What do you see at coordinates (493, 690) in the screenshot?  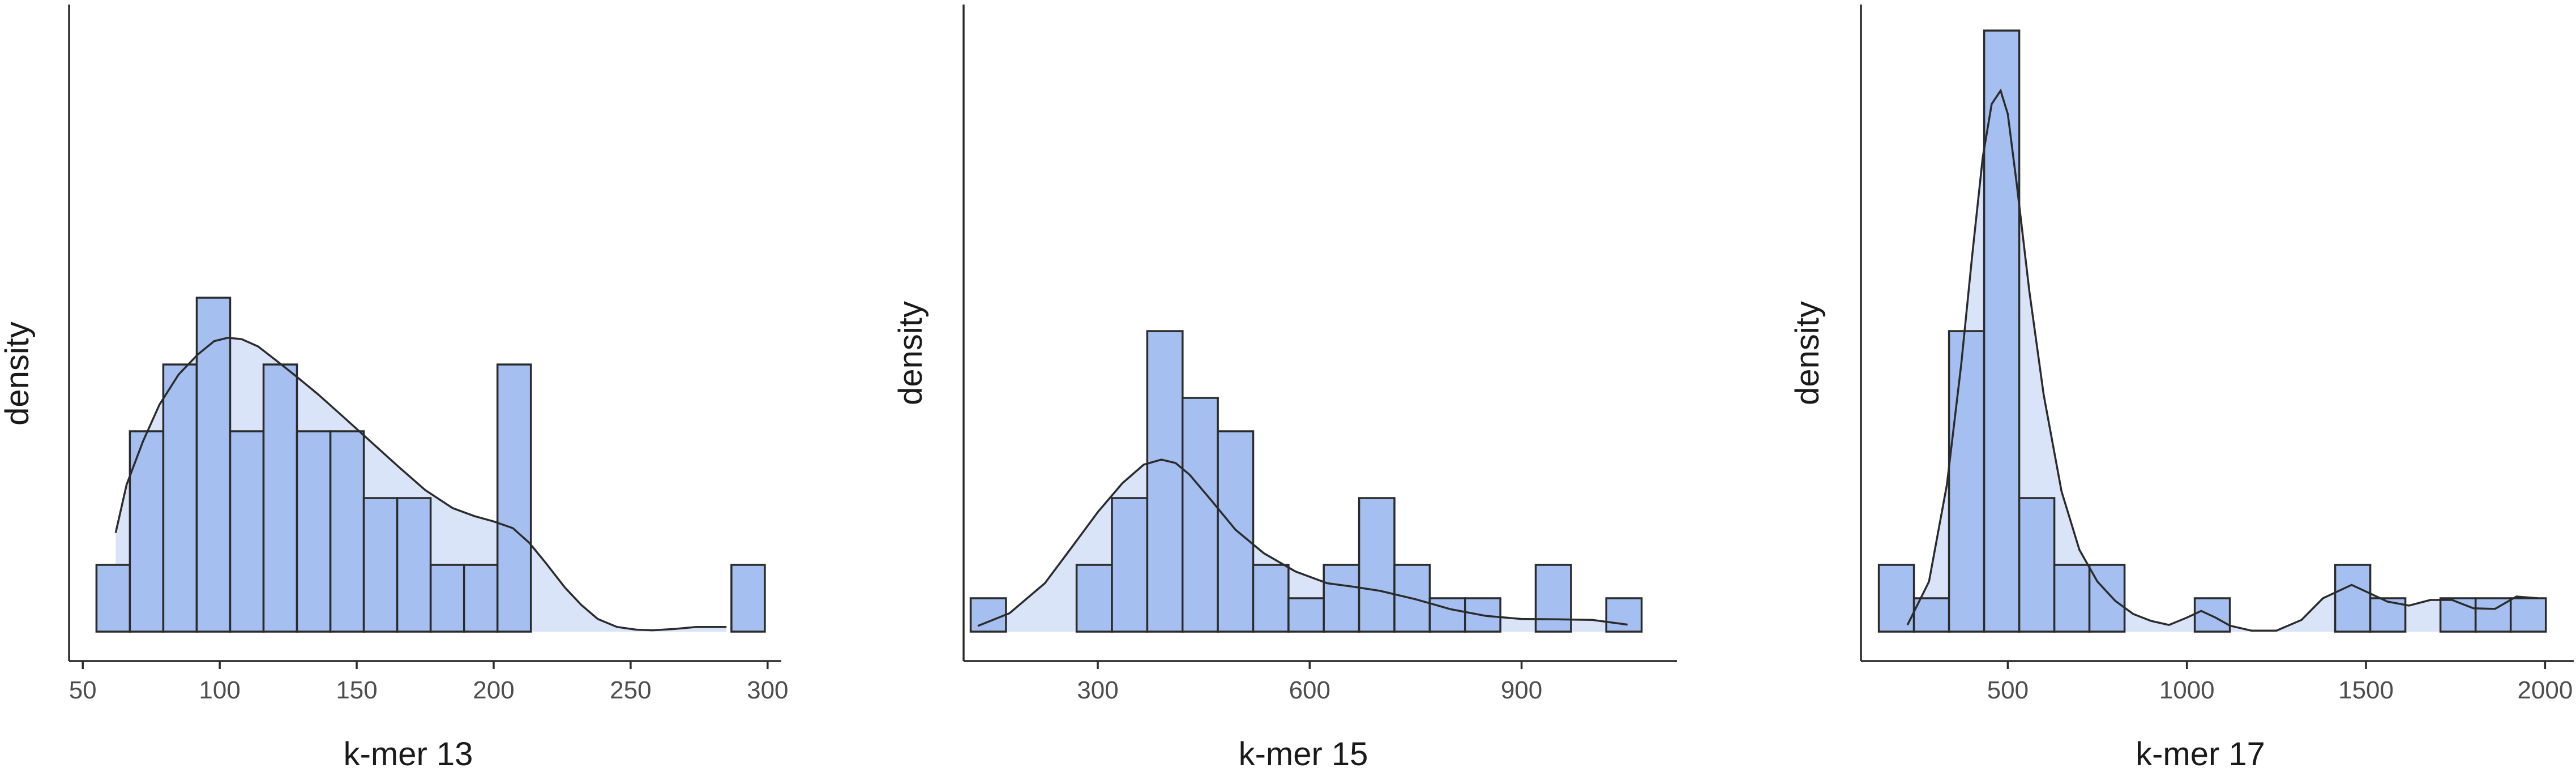 I see `x-tick-label: 200` at bounding box center [493, 690].